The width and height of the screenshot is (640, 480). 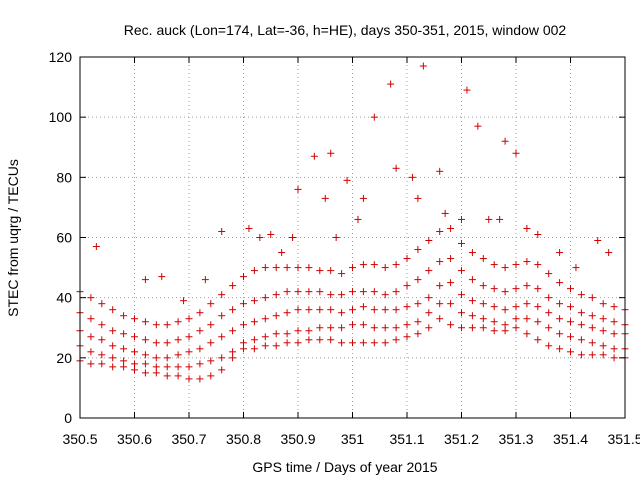 I want to click on x-tick-label: 351.2, so click(x=461, y=439).